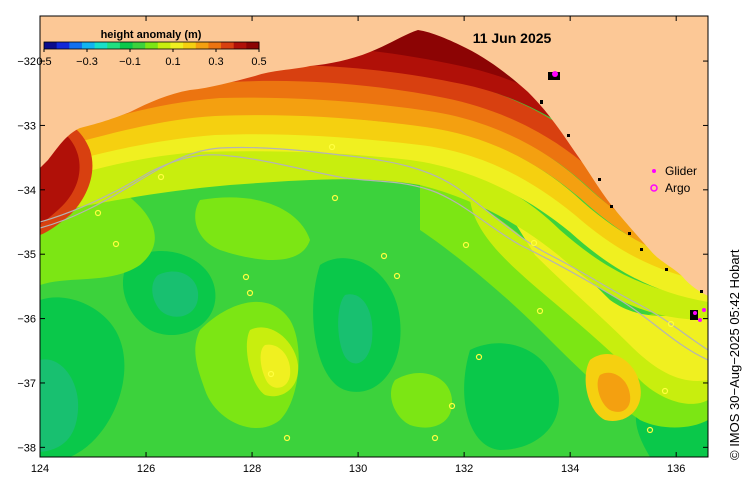 This screenshot has height=496, width=750. What do you see at coordinates (151, 35) in the screenshot?
I see `colorbar-title: height anomaly (m)` at bounding box center [151, 35].